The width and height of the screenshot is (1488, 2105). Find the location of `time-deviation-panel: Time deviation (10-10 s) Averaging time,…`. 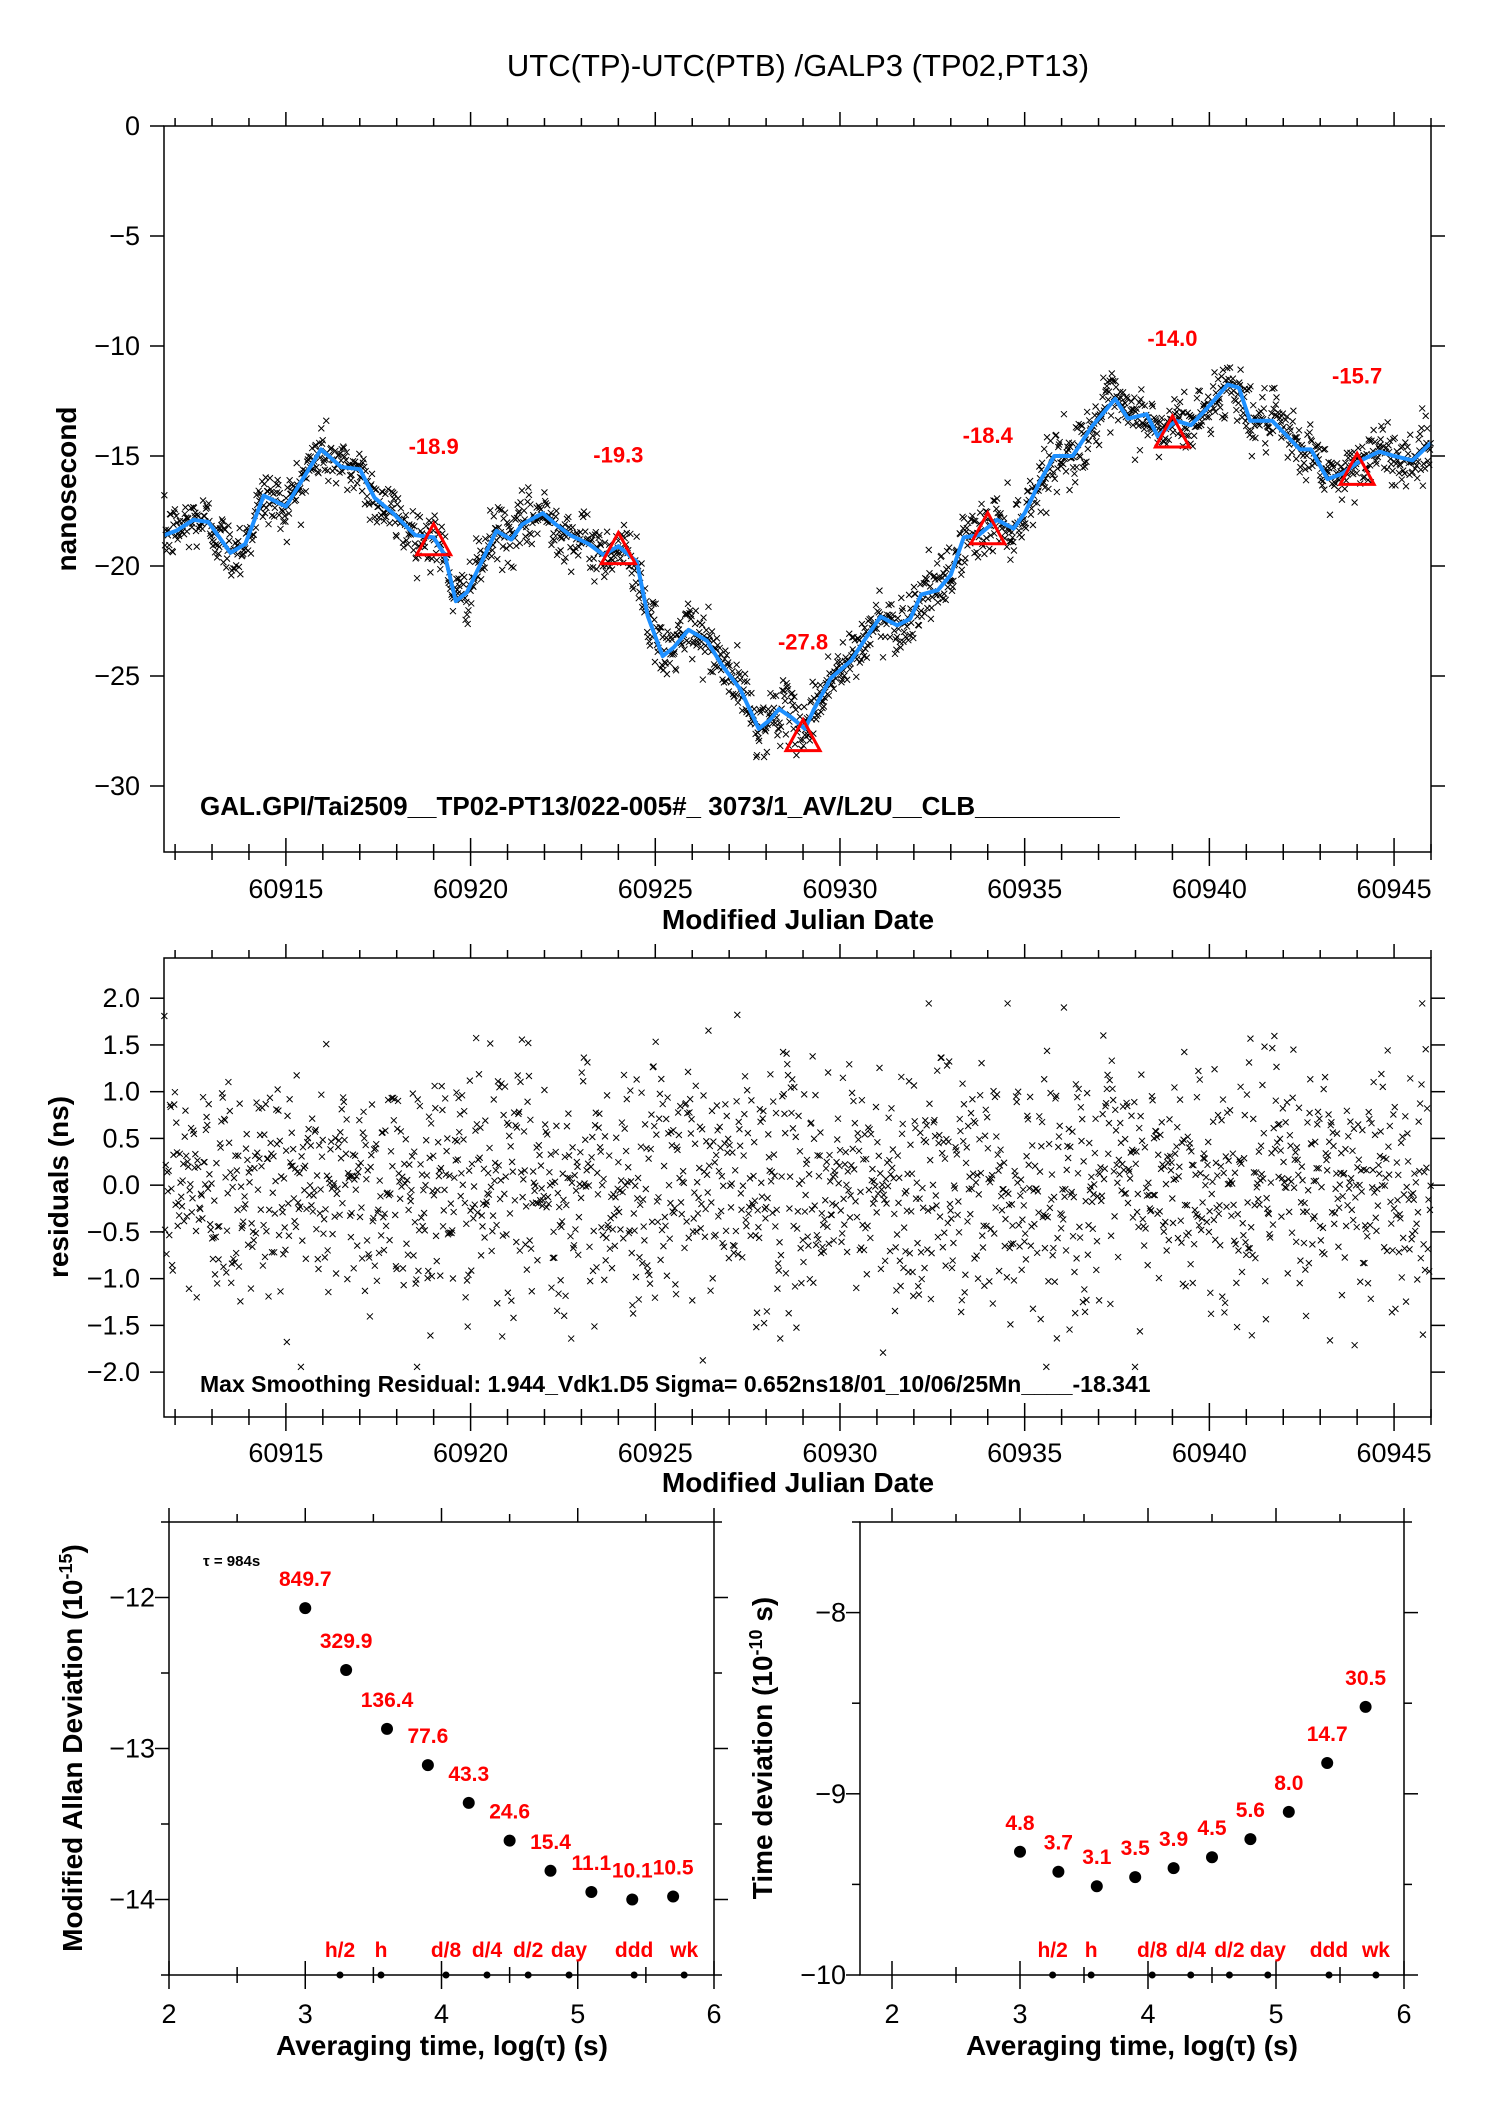

time-deviation-panel: Time deviation (10-10 s) Averaging time,… is located at coordinates (1082, 1784).